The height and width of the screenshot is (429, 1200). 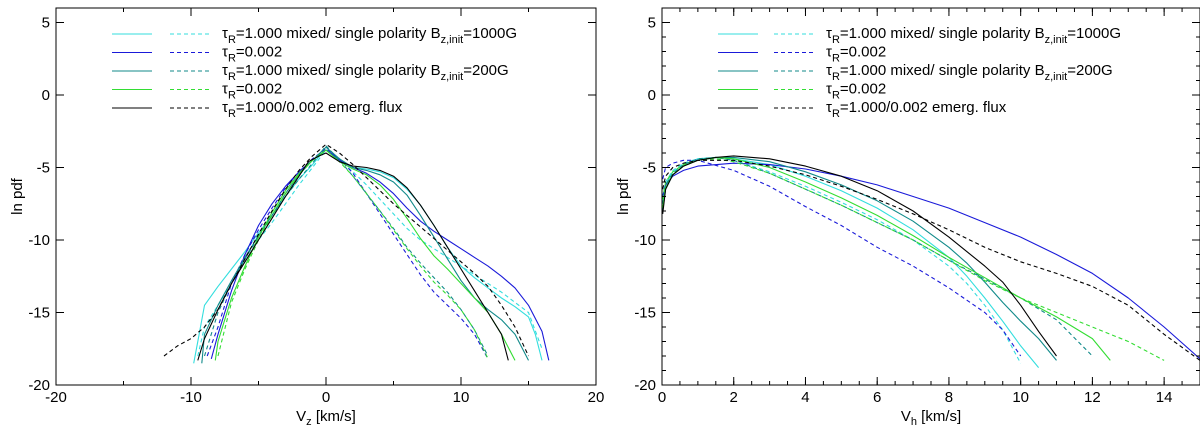 What do you see at coordinates (662, 397) in the screenshot?
I see `right-xtick-label-0: 0` at bounding box center [662, 397].